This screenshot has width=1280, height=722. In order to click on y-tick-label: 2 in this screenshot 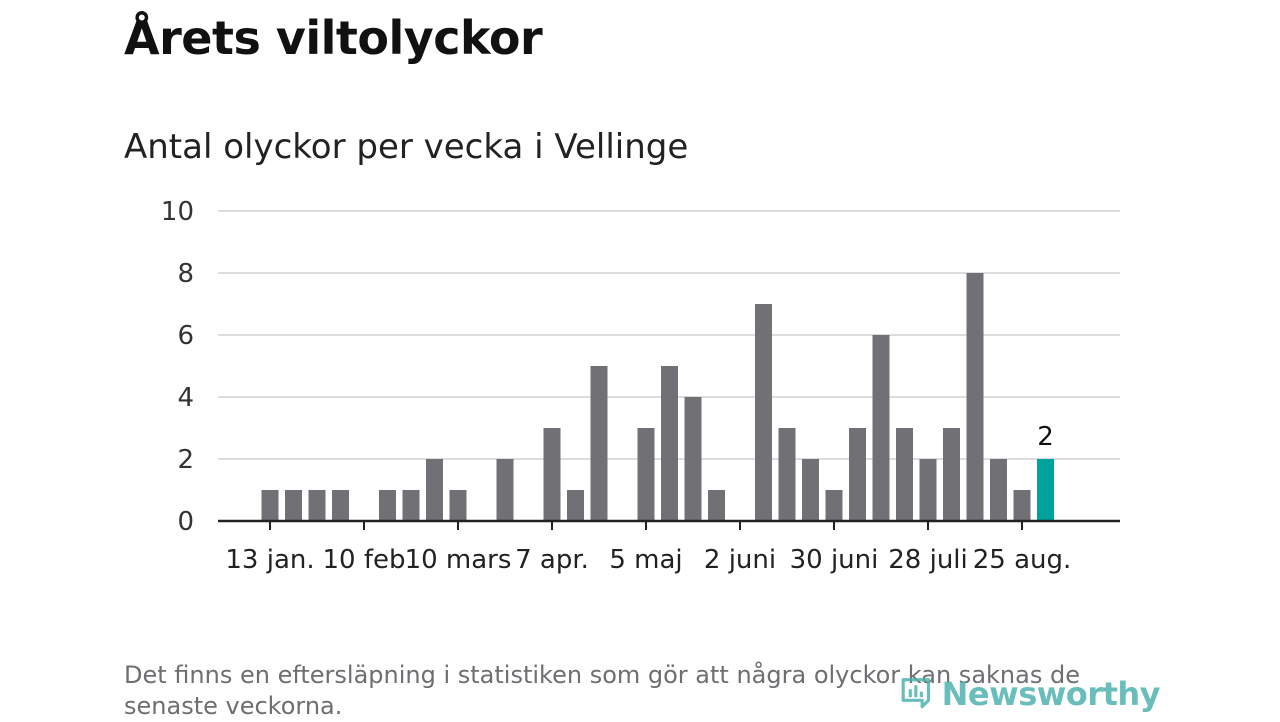, I will do `click(185, 460)`.